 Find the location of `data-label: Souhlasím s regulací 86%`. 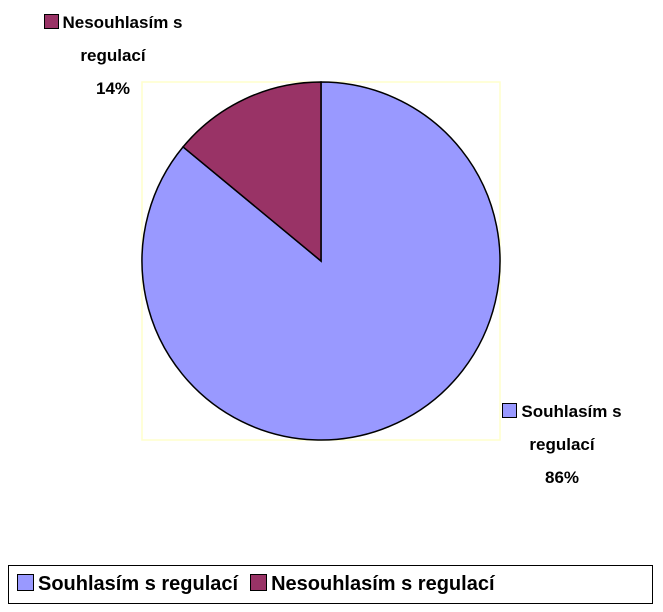

data-label: Souhlasím s regulací 86% is located at coordinates (562, 444).